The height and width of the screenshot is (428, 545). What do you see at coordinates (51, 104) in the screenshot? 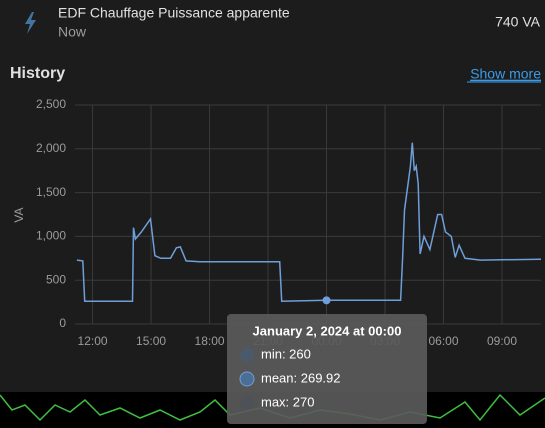
I see `y-tick-label: 2,500` at bounding box center [51, 104].